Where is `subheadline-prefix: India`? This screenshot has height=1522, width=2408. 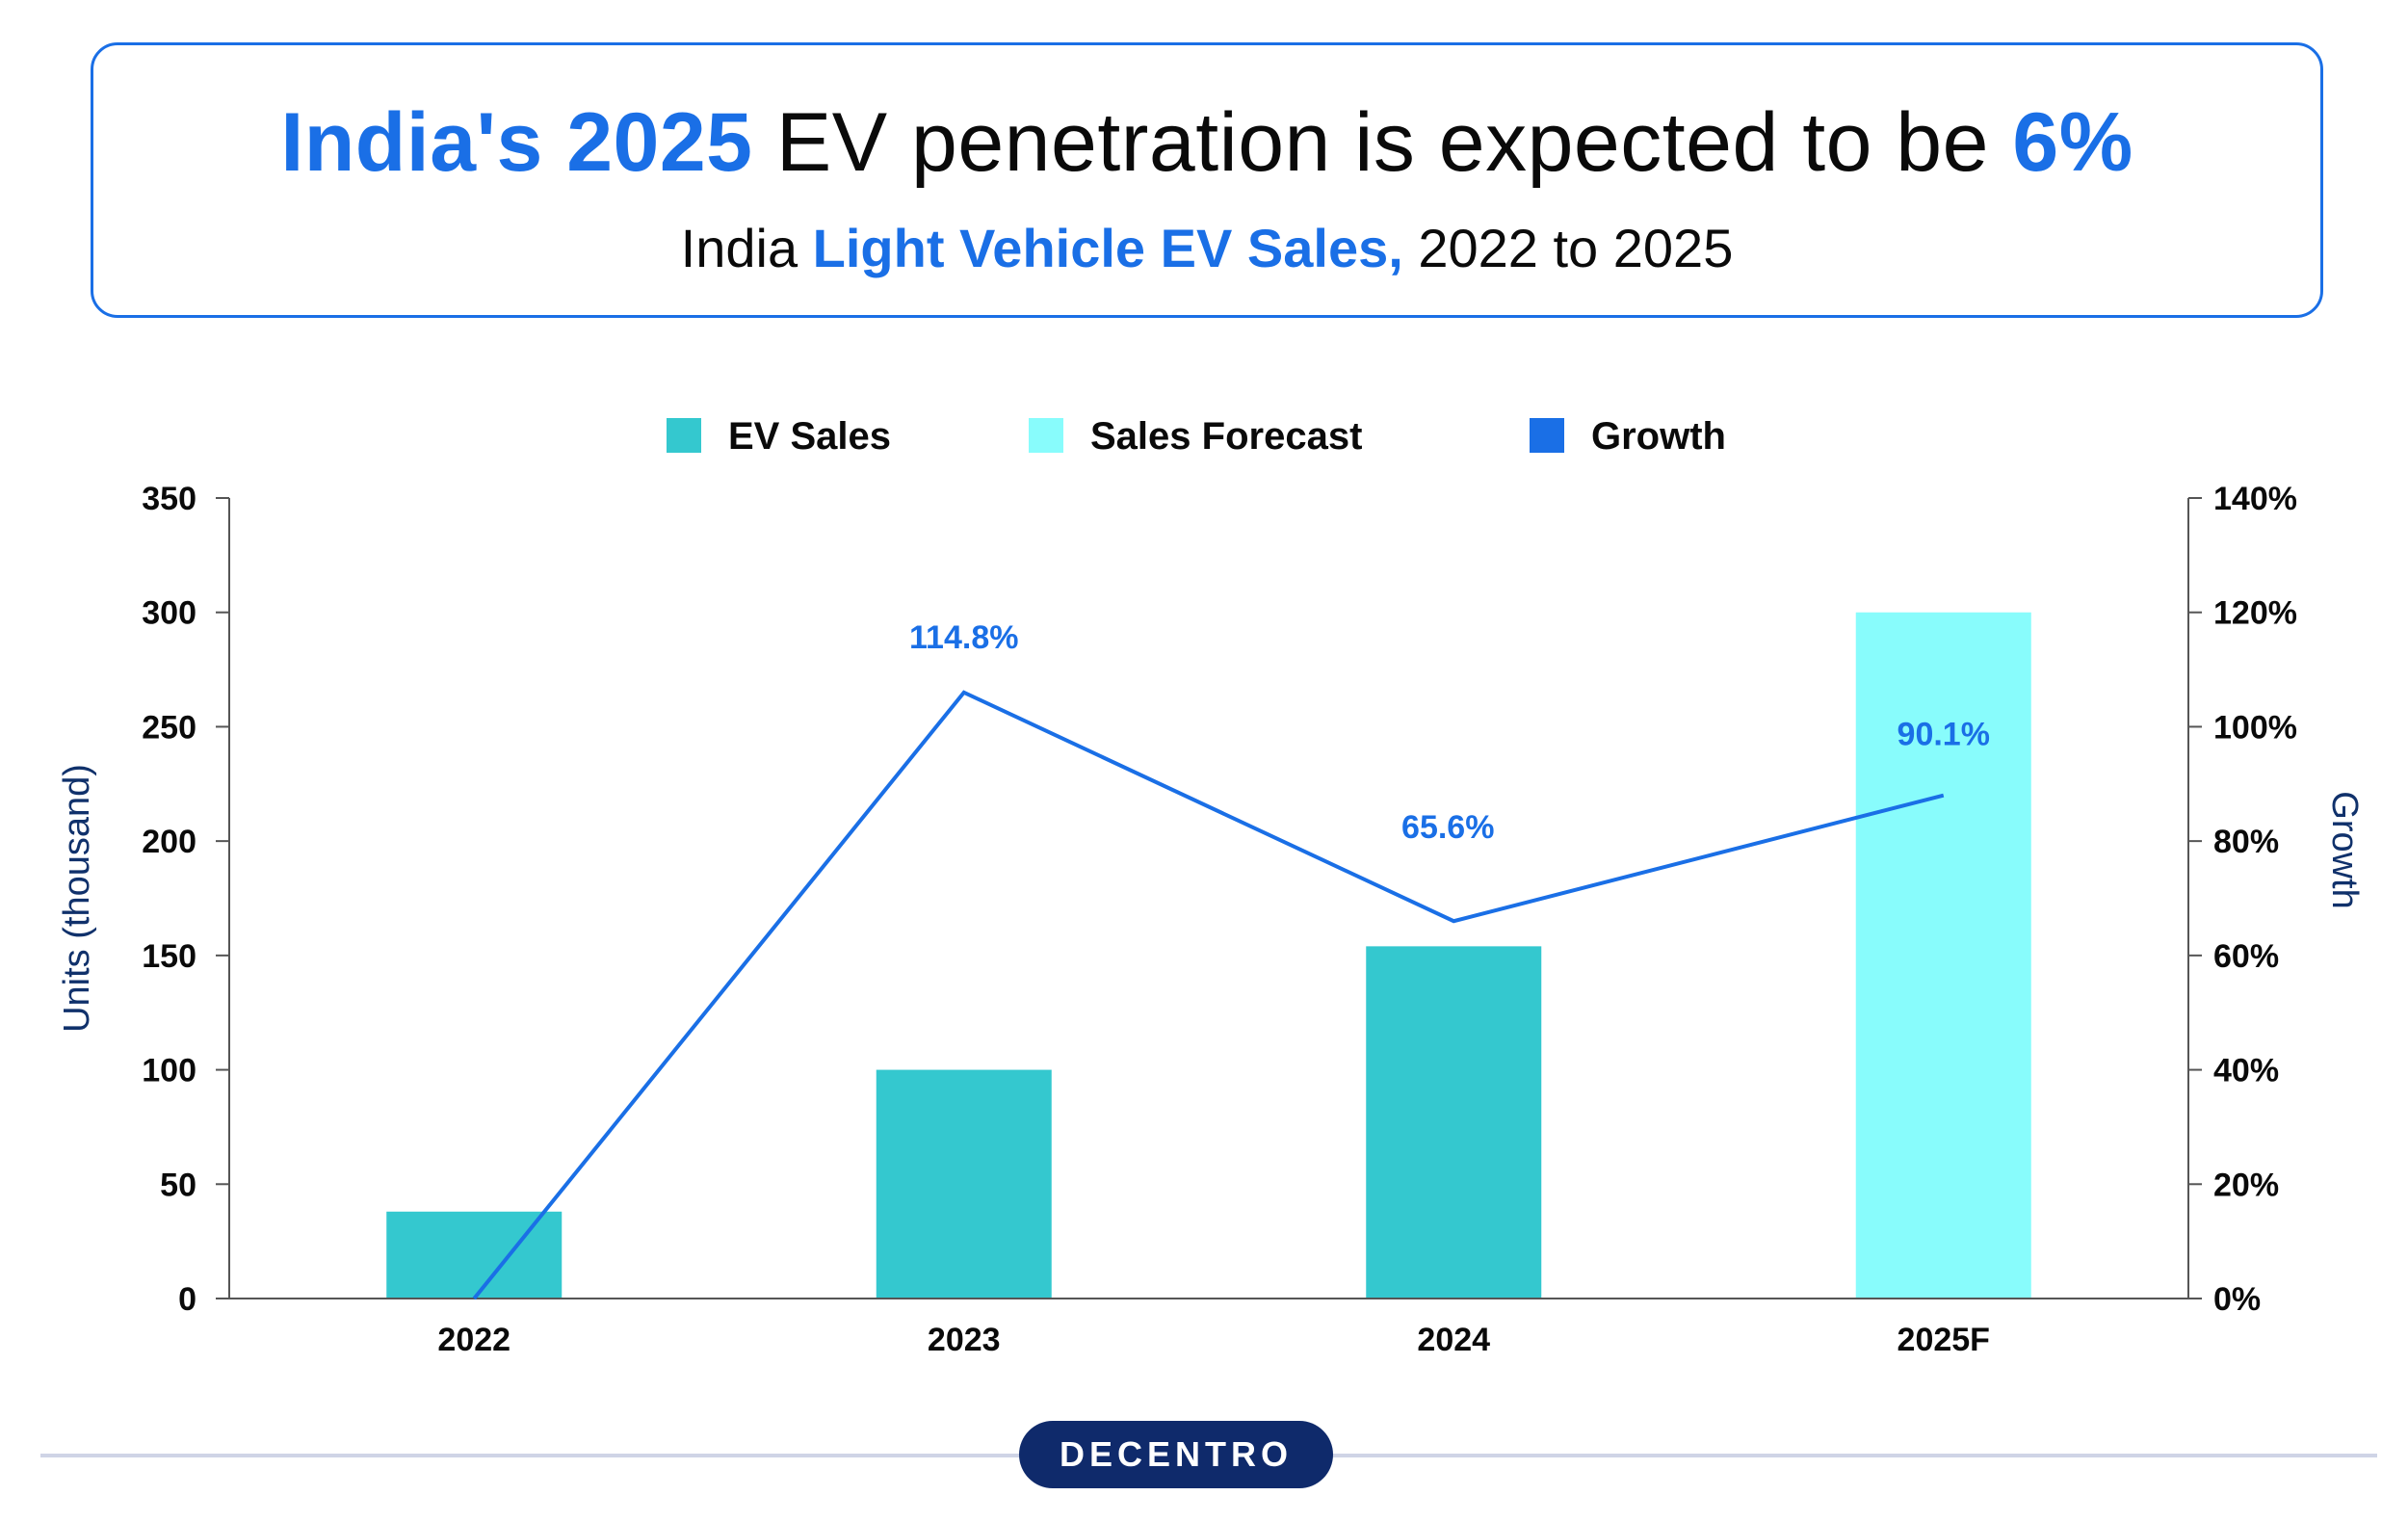
subheadline-prefix: India is located at coordinates (746, 248).